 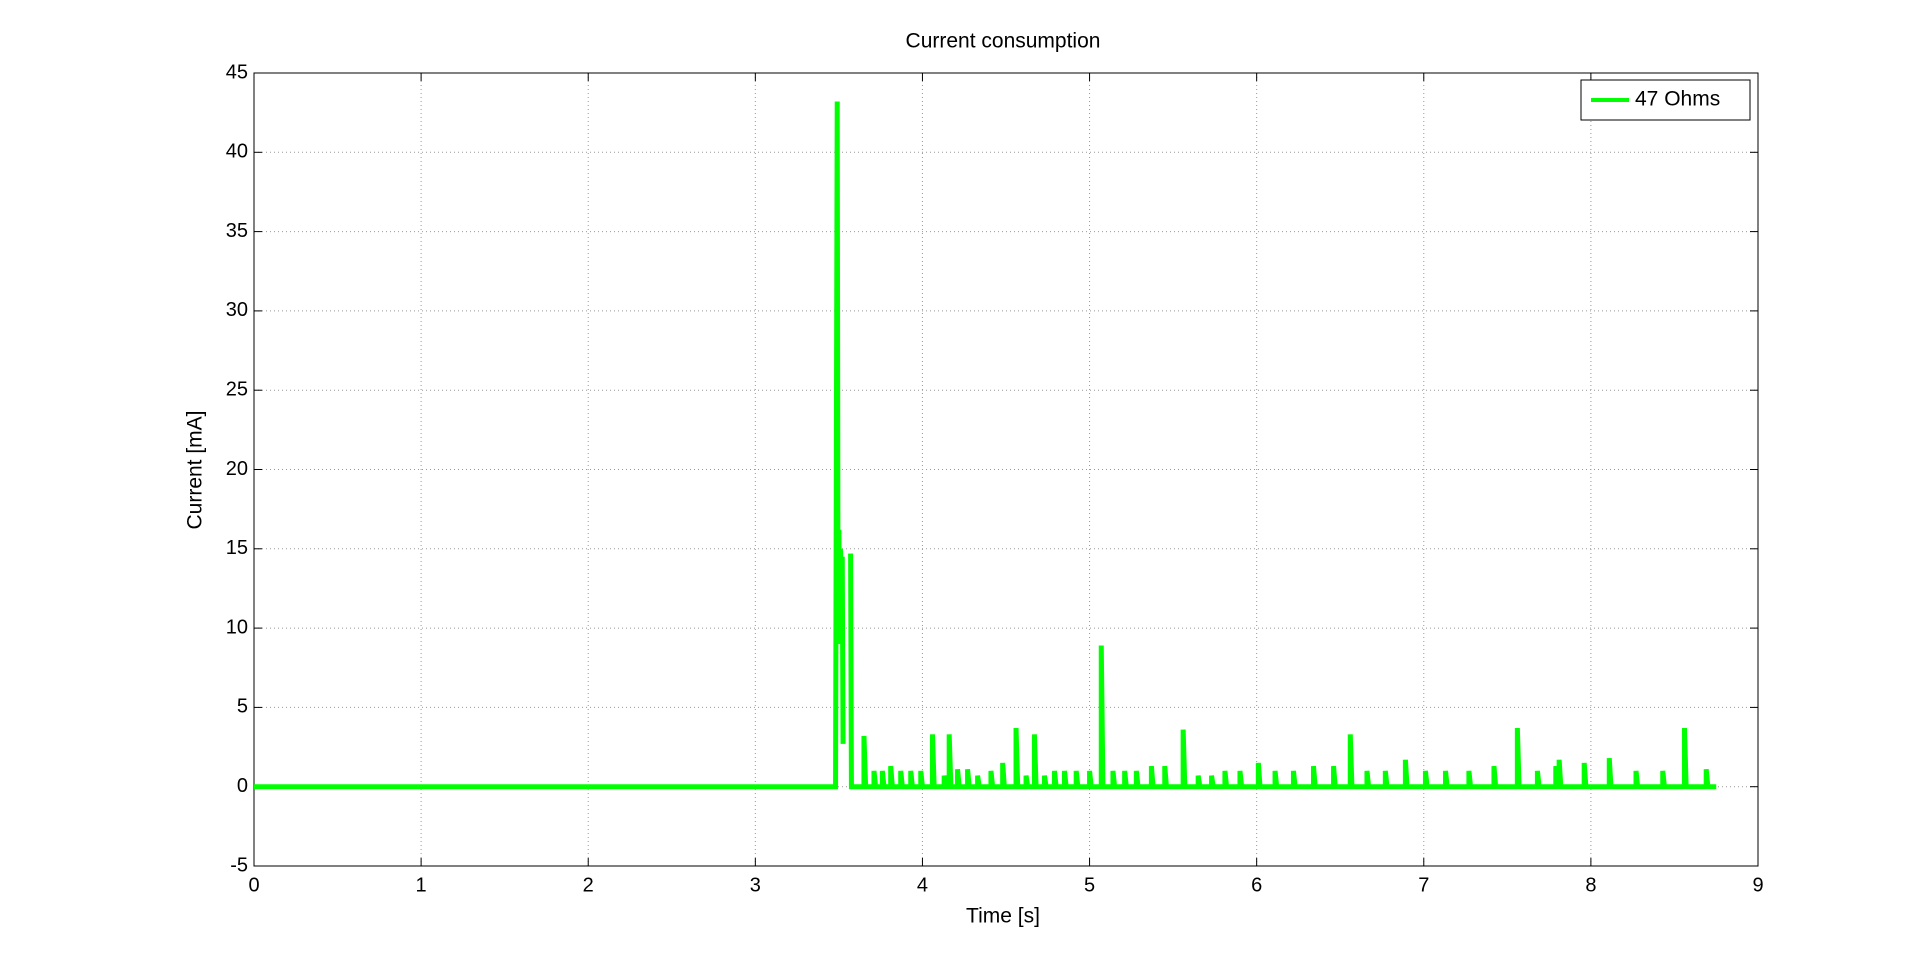 What do you see at coordinates (1677, 99) in the screenshot?
I see `legend-label: 47 Ohms` at bounding box center [1677, 99].